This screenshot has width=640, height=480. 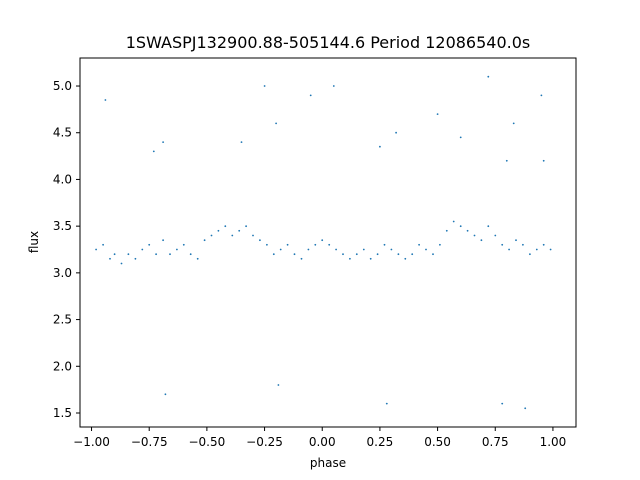 I want to click on y-axis-label: flux, so click(x=34, y=242).